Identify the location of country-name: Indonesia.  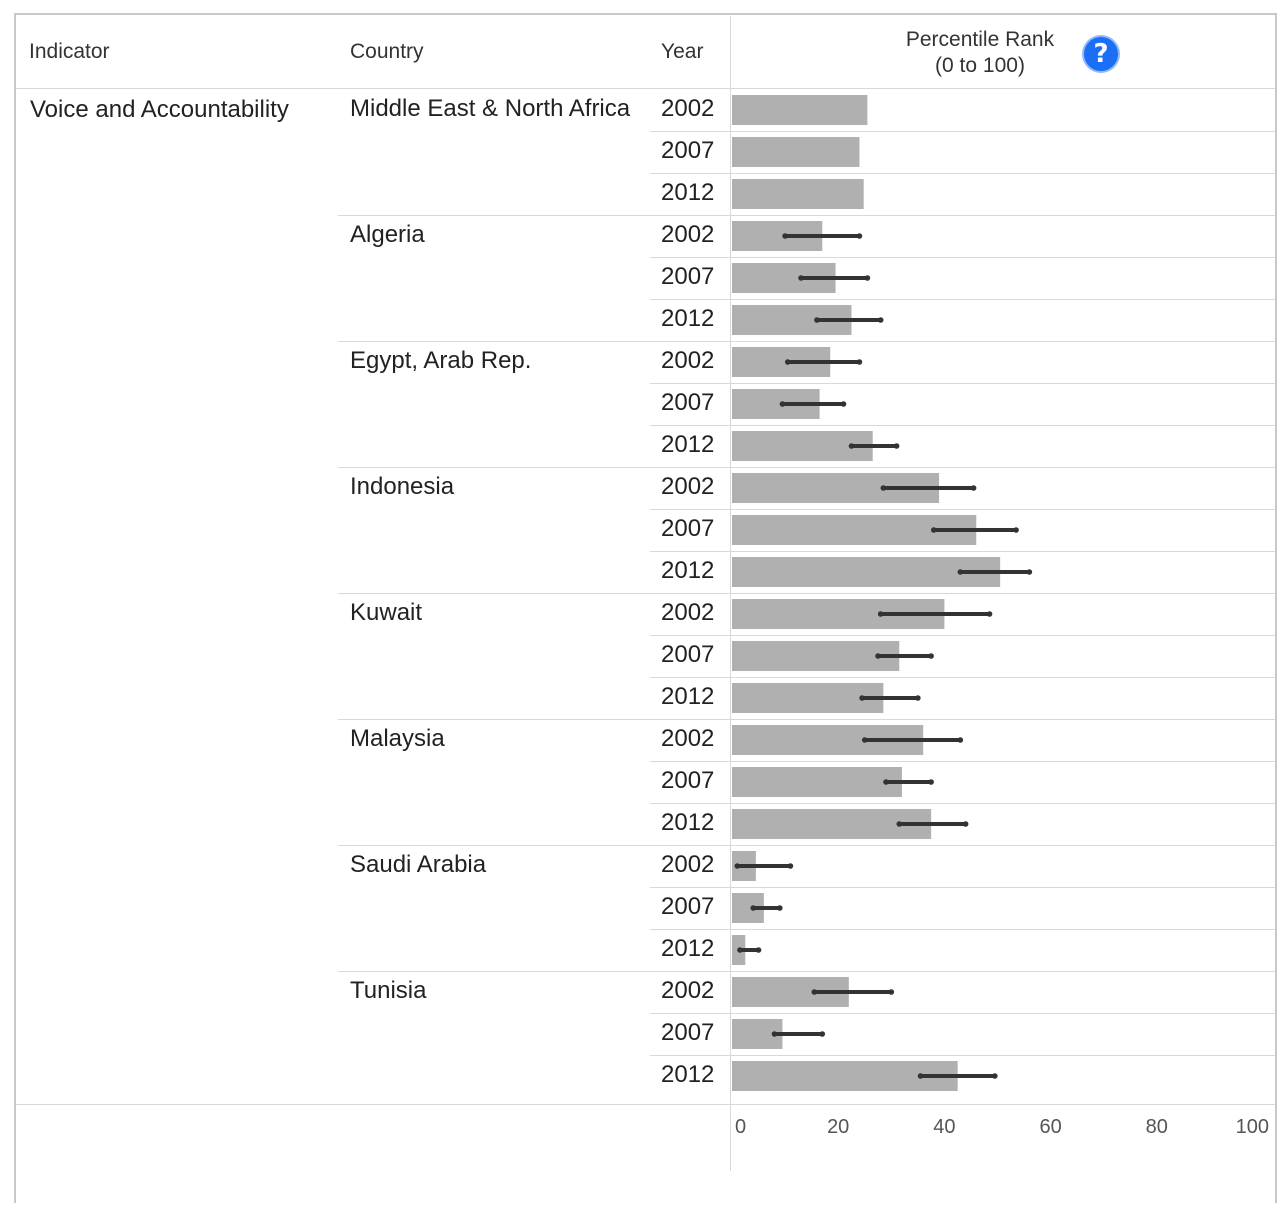
(402, 486).